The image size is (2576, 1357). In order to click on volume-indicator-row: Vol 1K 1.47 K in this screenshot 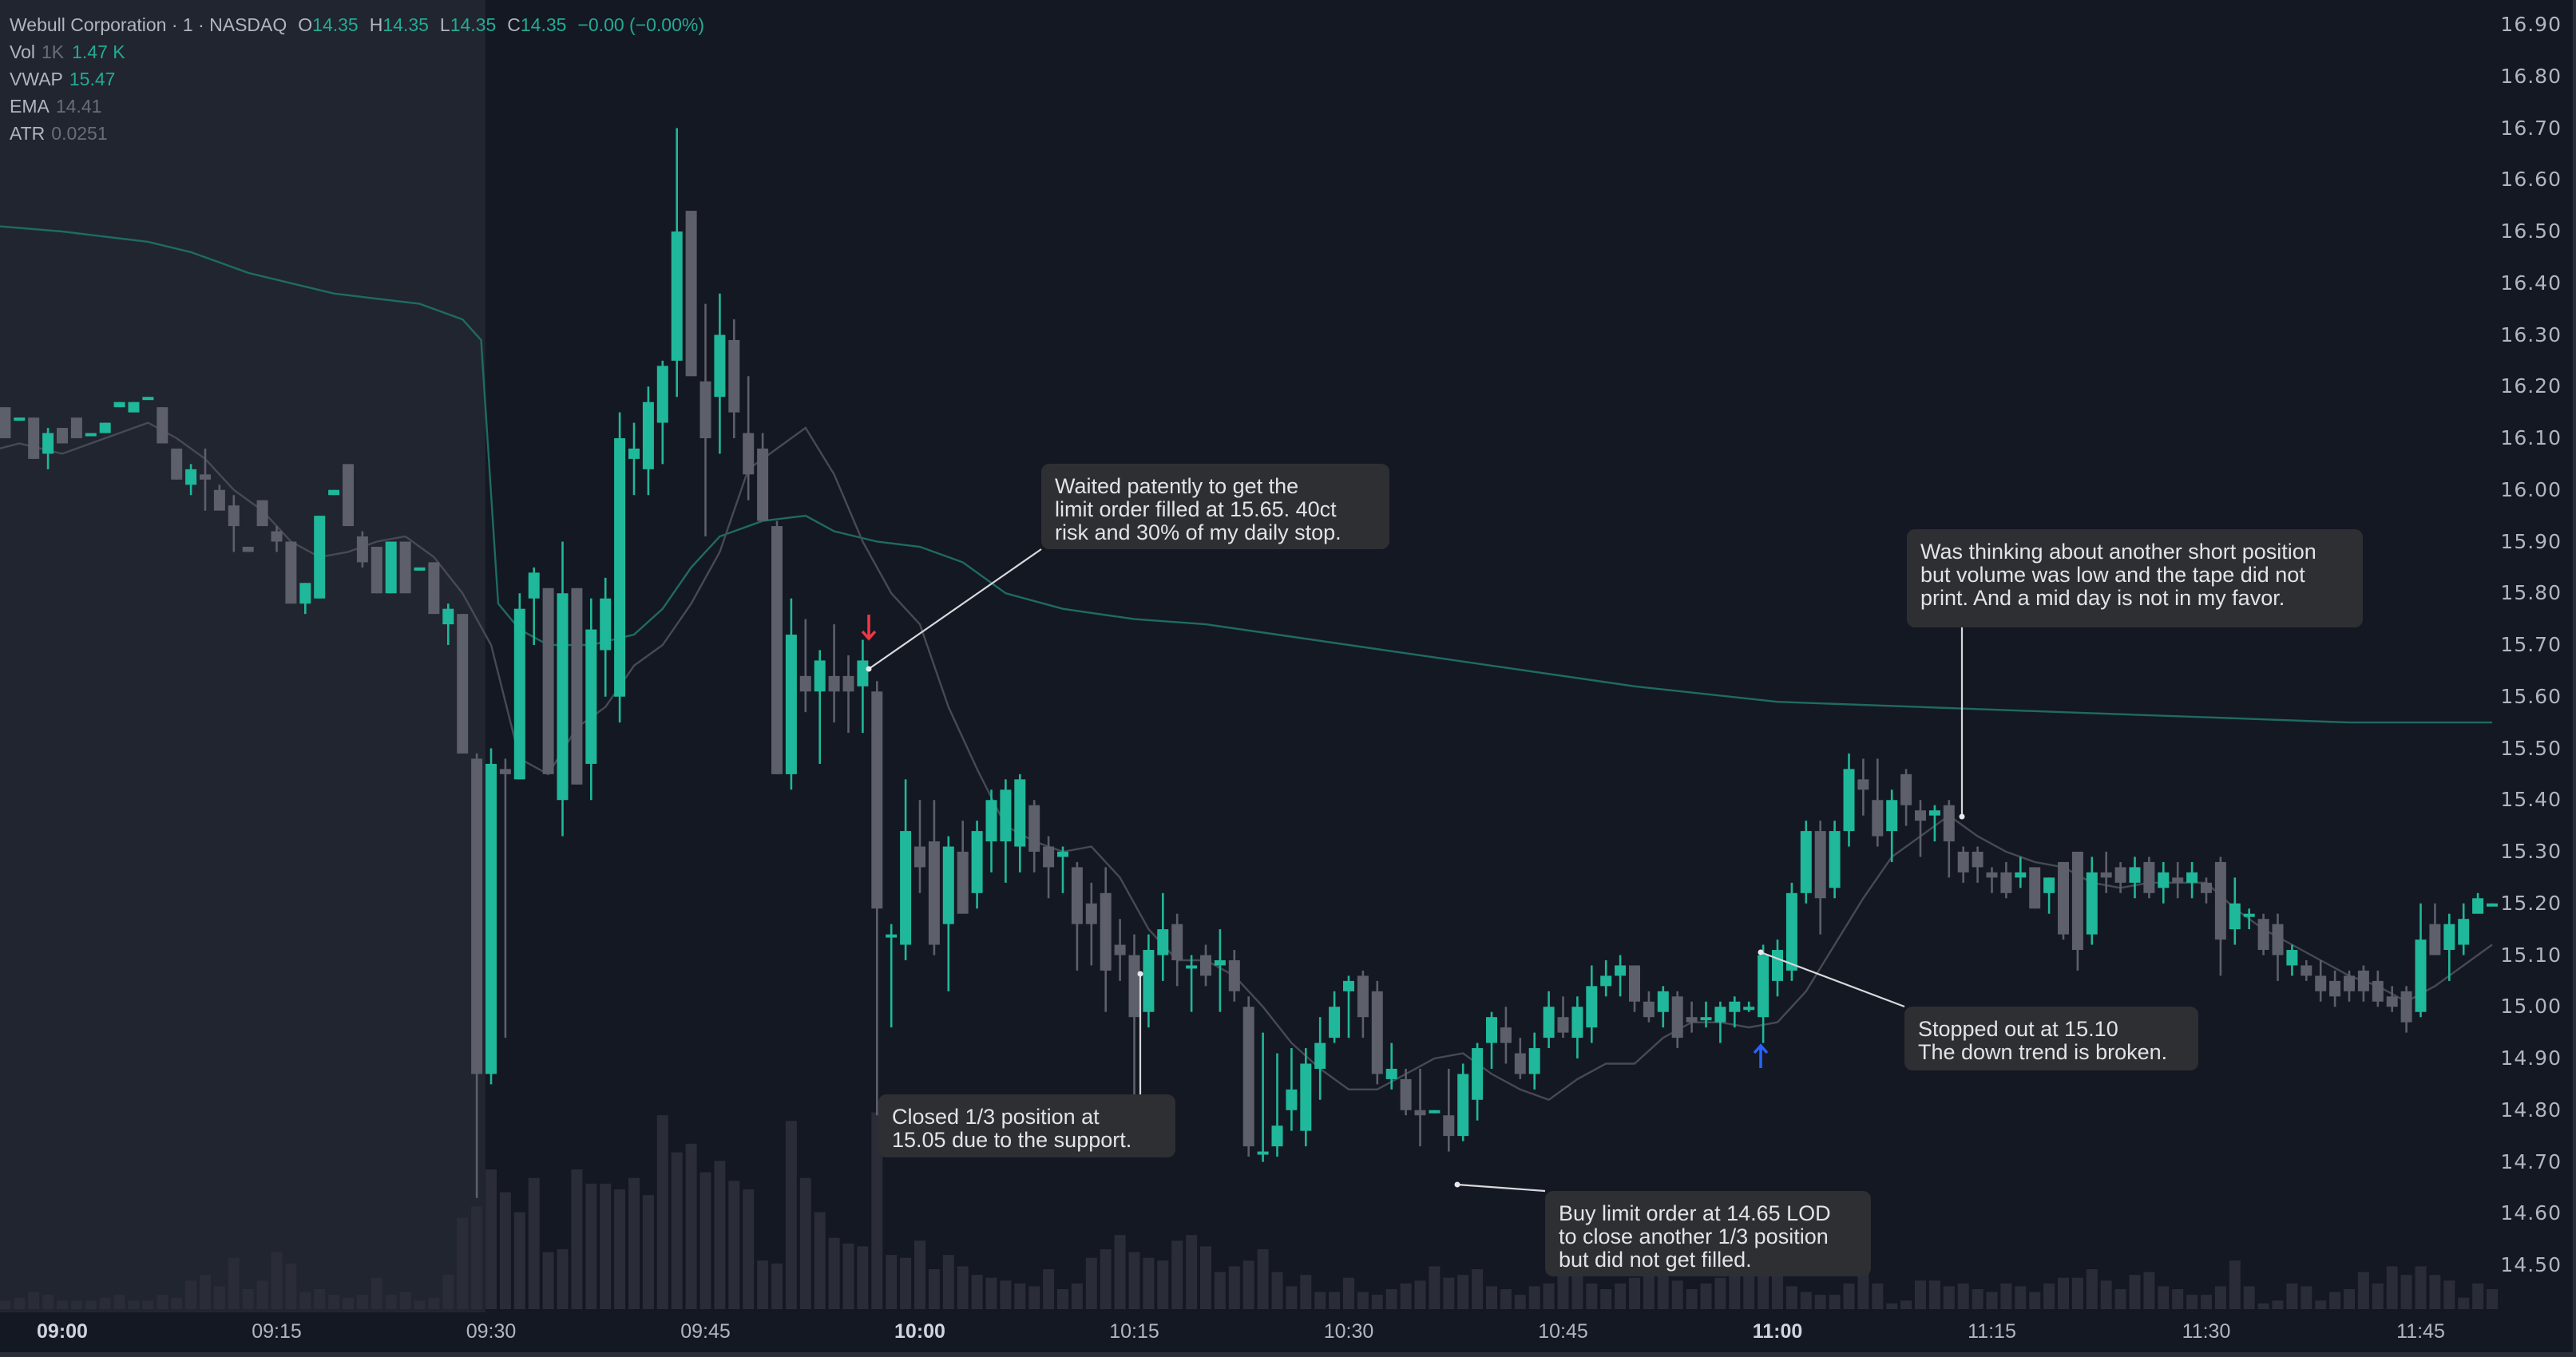, I will do `click(357, 51)`.